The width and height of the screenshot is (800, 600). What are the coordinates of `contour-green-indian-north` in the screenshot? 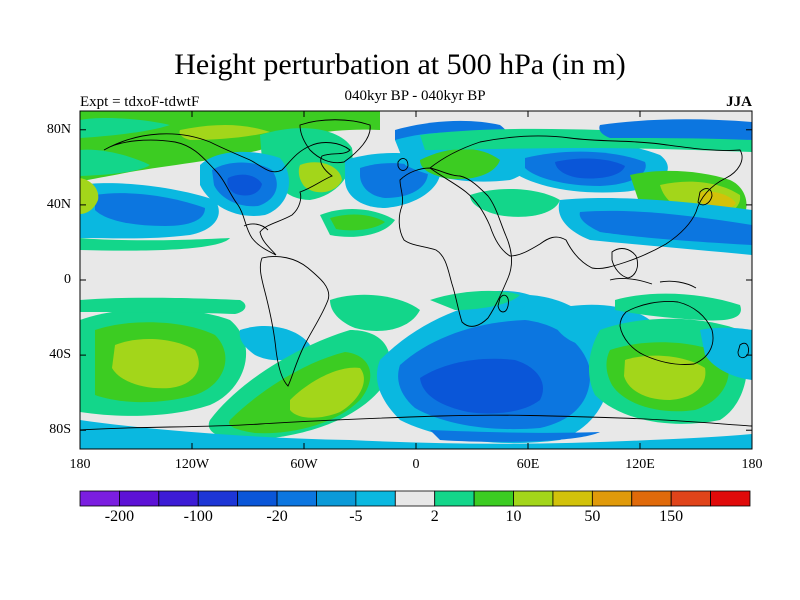 It's located at (475, 300).